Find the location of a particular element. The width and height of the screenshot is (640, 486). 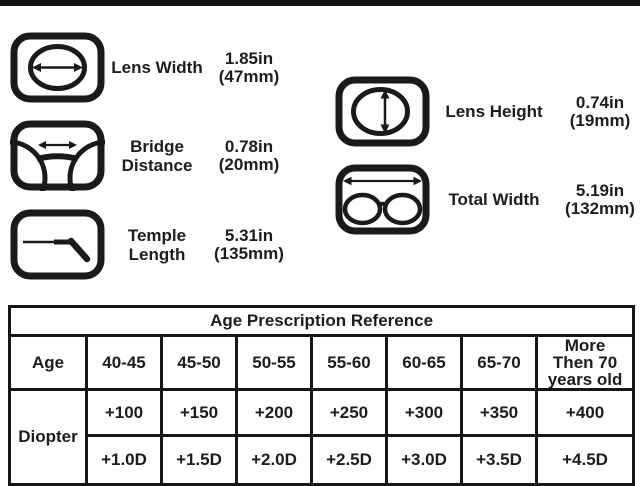

measurement-row-lens-width: Lens Width 1.85in (47mm) is located at coordinates (151, 67).